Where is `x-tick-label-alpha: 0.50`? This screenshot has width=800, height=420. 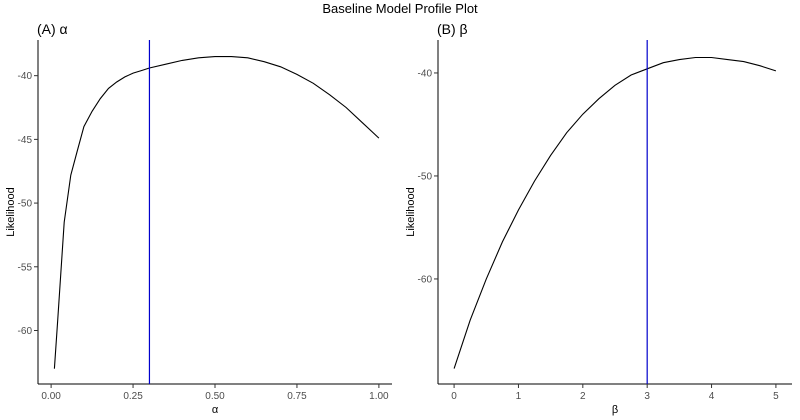 x-tick-label-alpha: 0.50 is located at coordinates (215, 396).